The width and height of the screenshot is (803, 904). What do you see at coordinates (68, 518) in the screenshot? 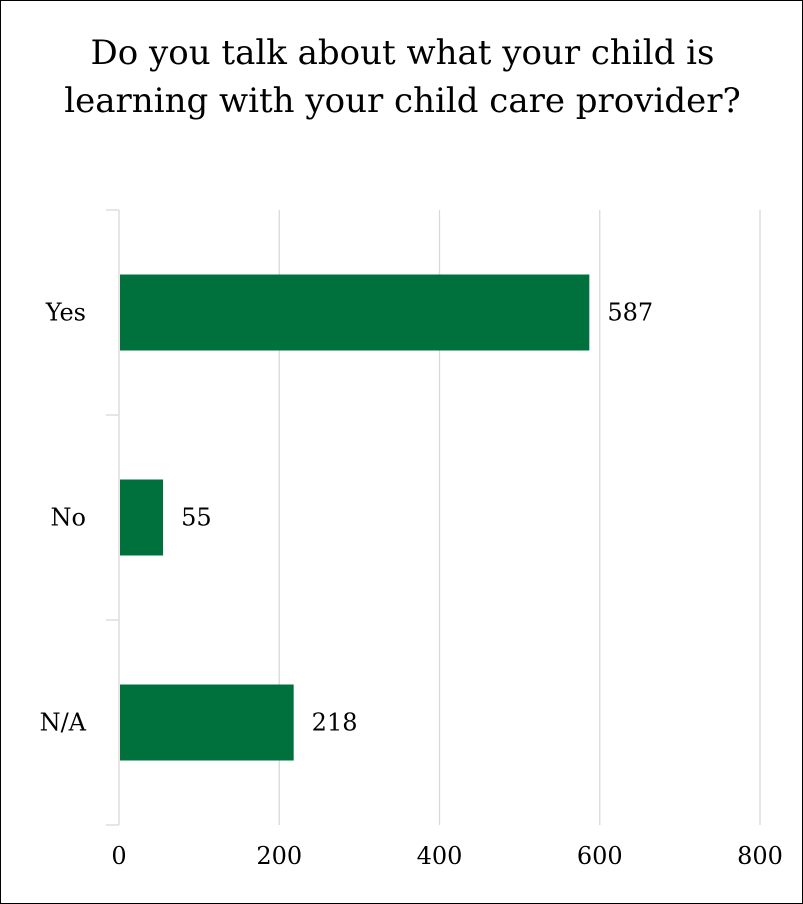
I see `category-label: No` at bounding box center [68, 518].